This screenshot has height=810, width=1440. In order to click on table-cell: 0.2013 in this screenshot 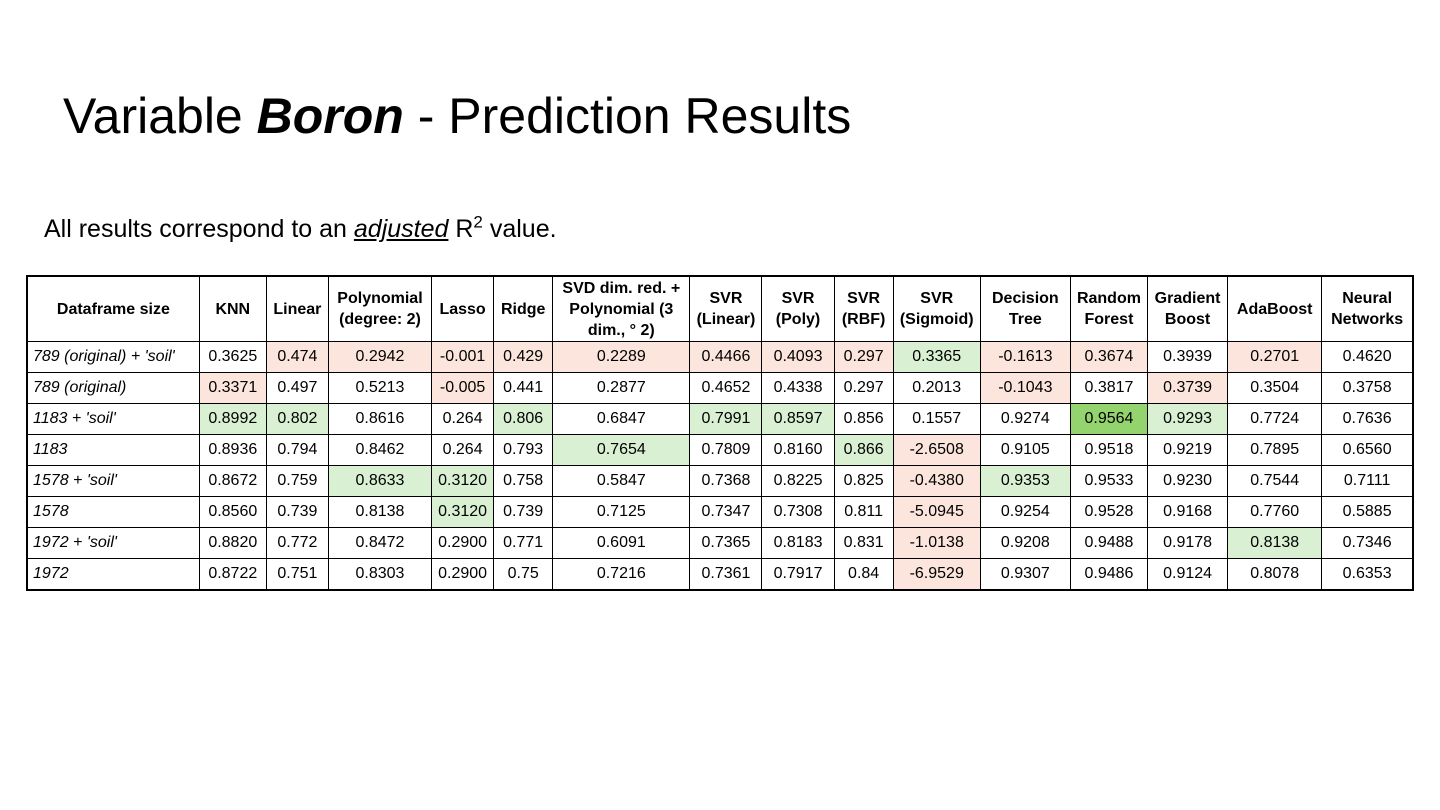, I will do `click(936, 388)`.